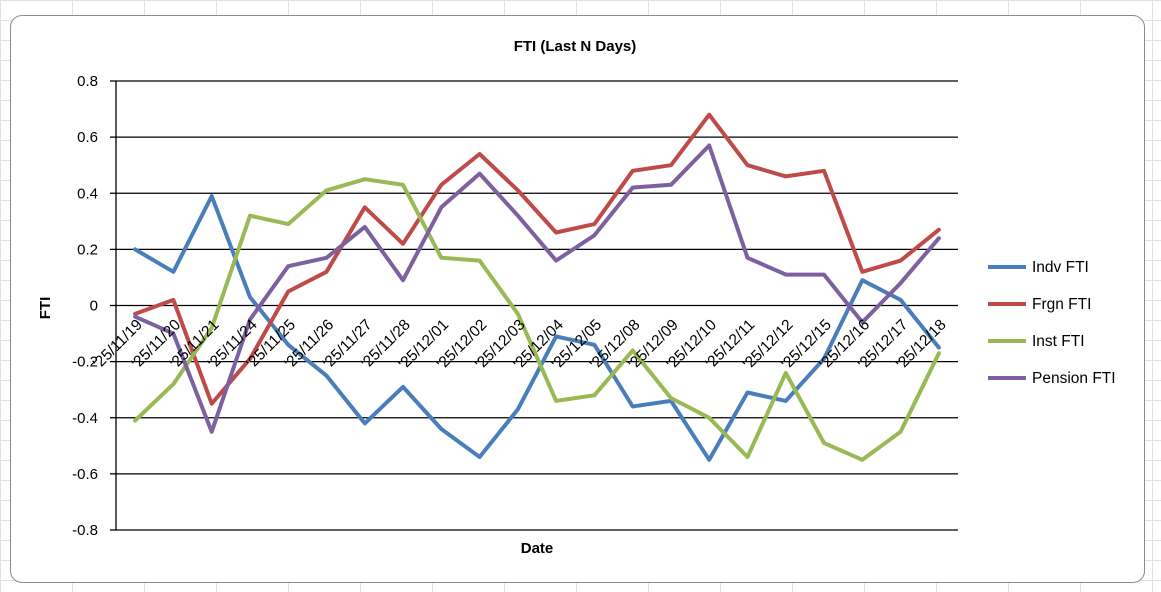  Describe the element at coordinates (87, 81) in the screenshot. I see `y-tick-label: 0.8` at that location.